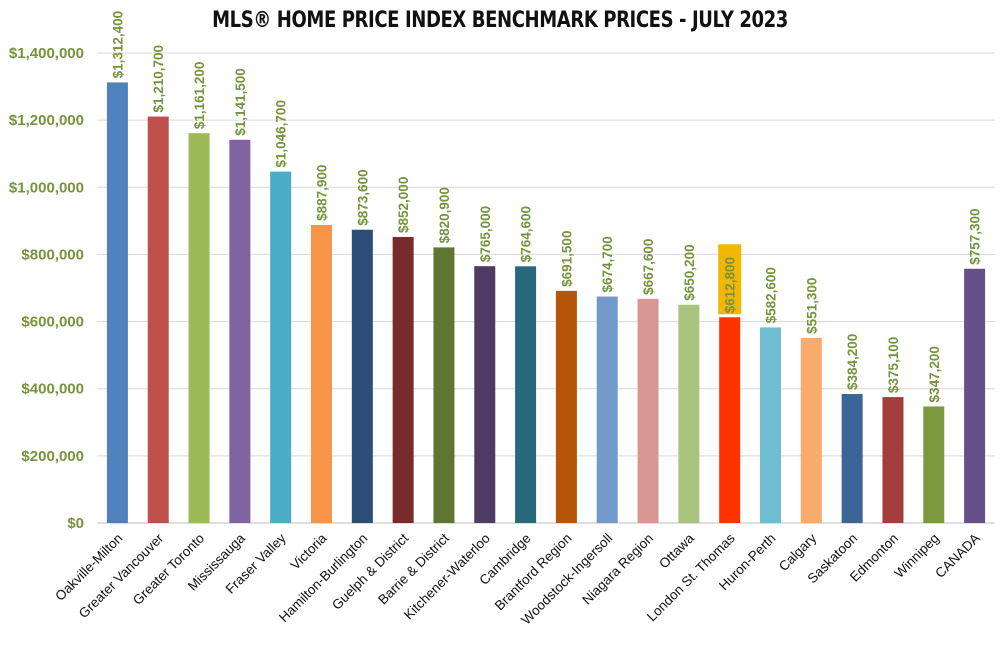 The width and height of the screenshot is (1000, 655). I want to click on data-label: $1,046,700, so click(281, 134).